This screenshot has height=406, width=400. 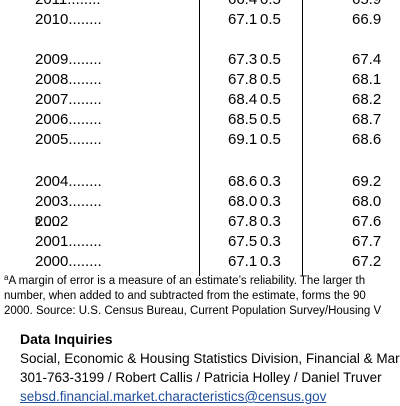 I want to click on year-text: 2002, so click(x=52, y=221).